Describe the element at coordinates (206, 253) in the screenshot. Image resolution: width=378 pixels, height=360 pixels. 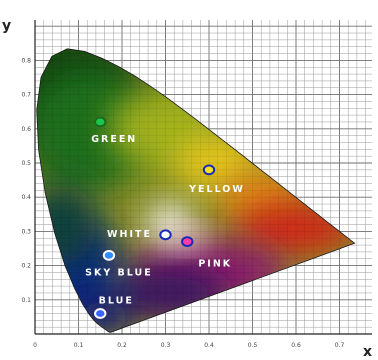
I see `data-point-pink: PINK` at that location.